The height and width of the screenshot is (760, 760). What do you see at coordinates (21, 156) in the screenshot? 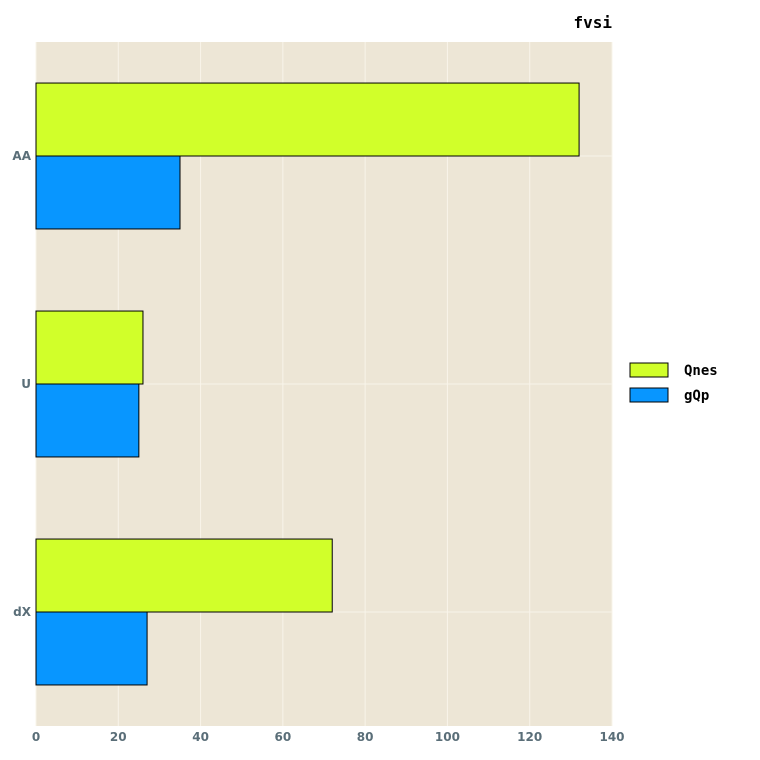
I see `y-tick-label: AA` at bounding box center [21, 156].